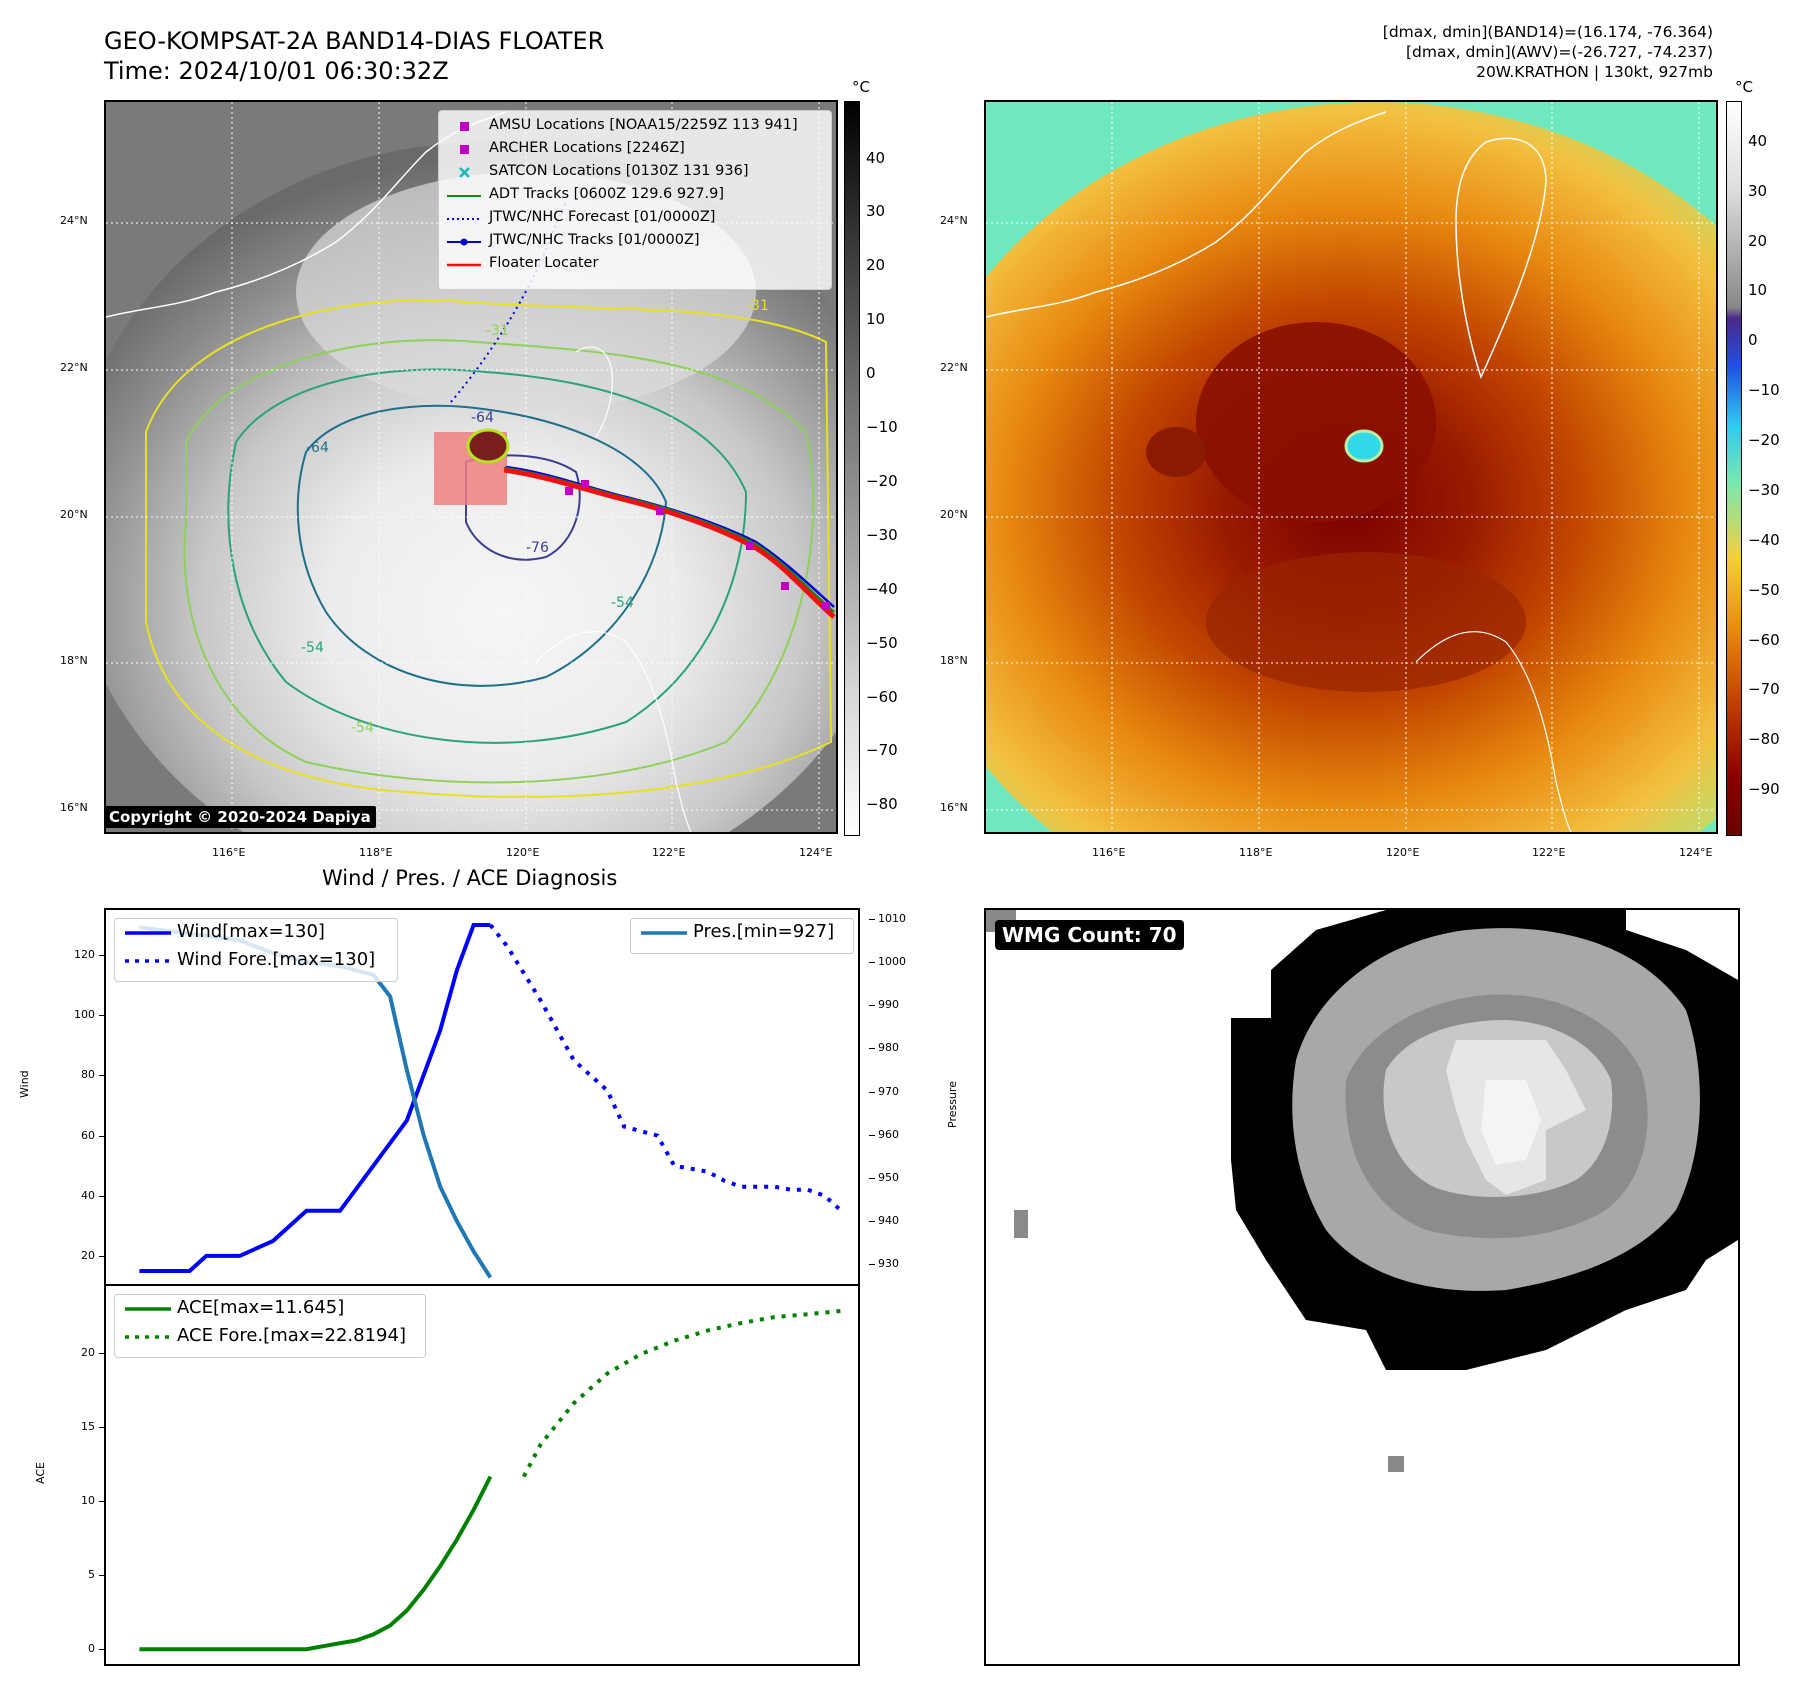  Describe the element at coordinates (84, 1015) in the screenshot. I see `y-tick-label: 100` at that location.